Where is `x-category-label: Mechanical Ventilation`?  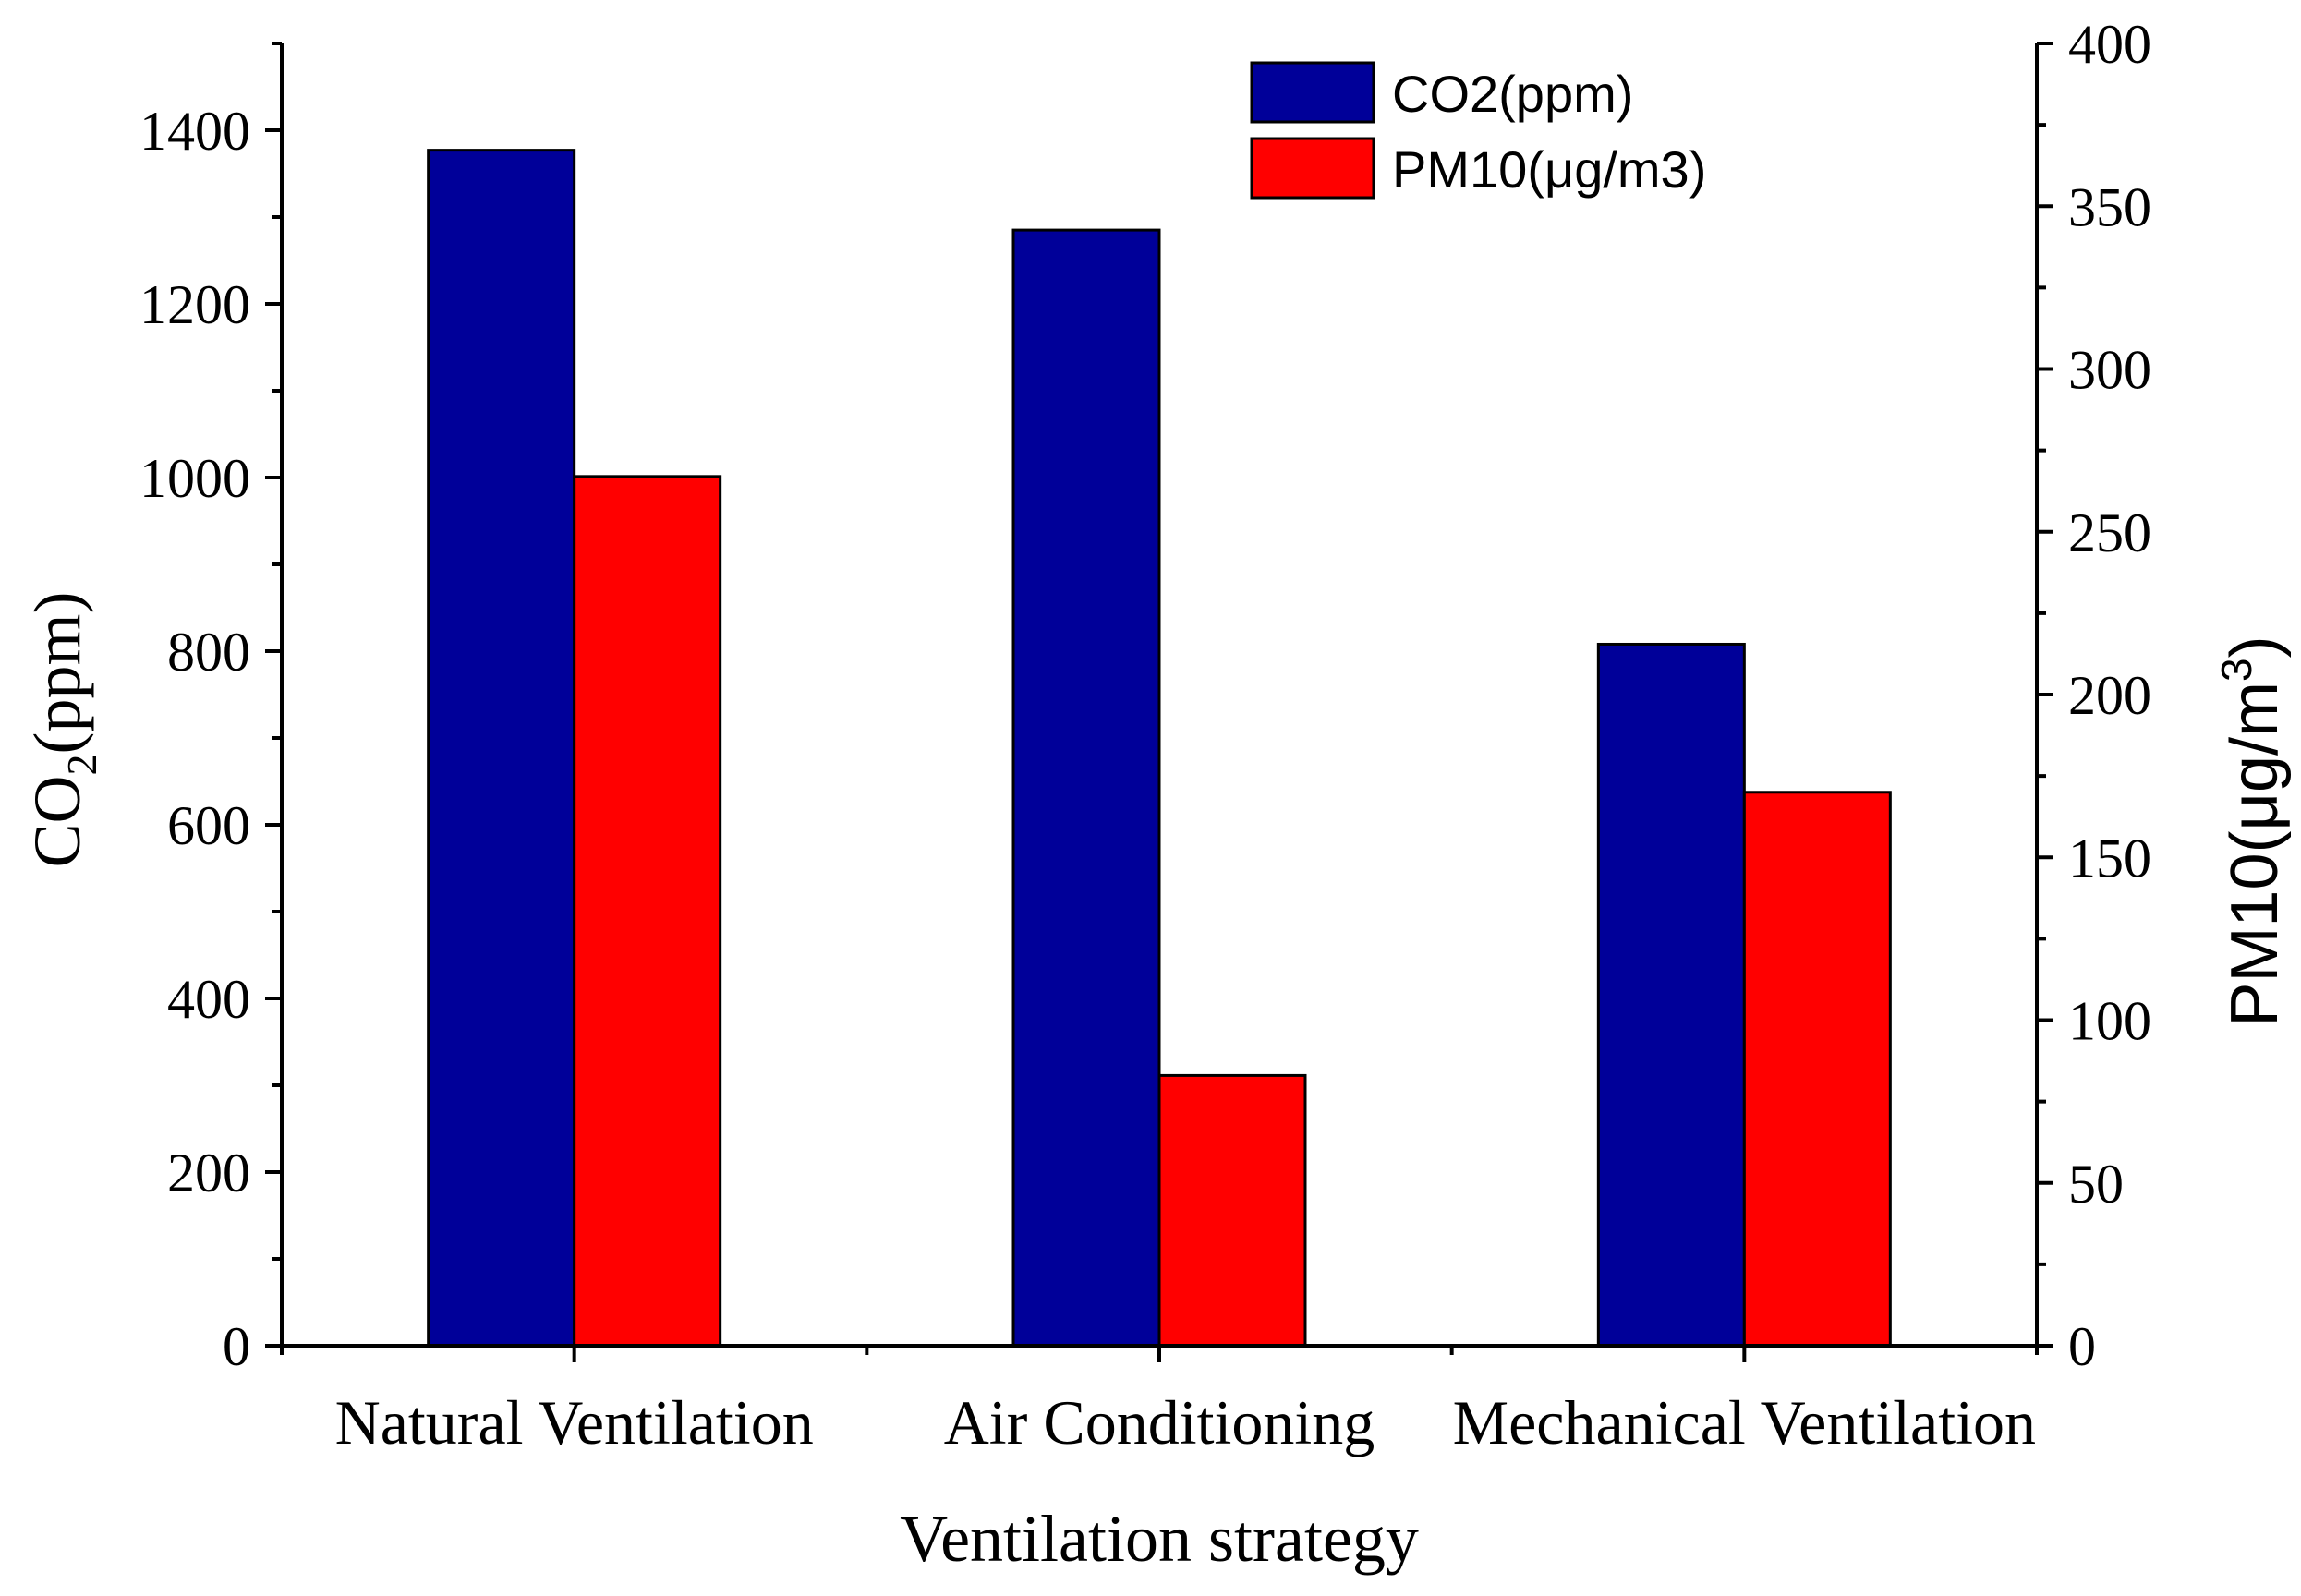
x-category-label: Mechanical Ventilation is located at coordinates (1744, 1422).